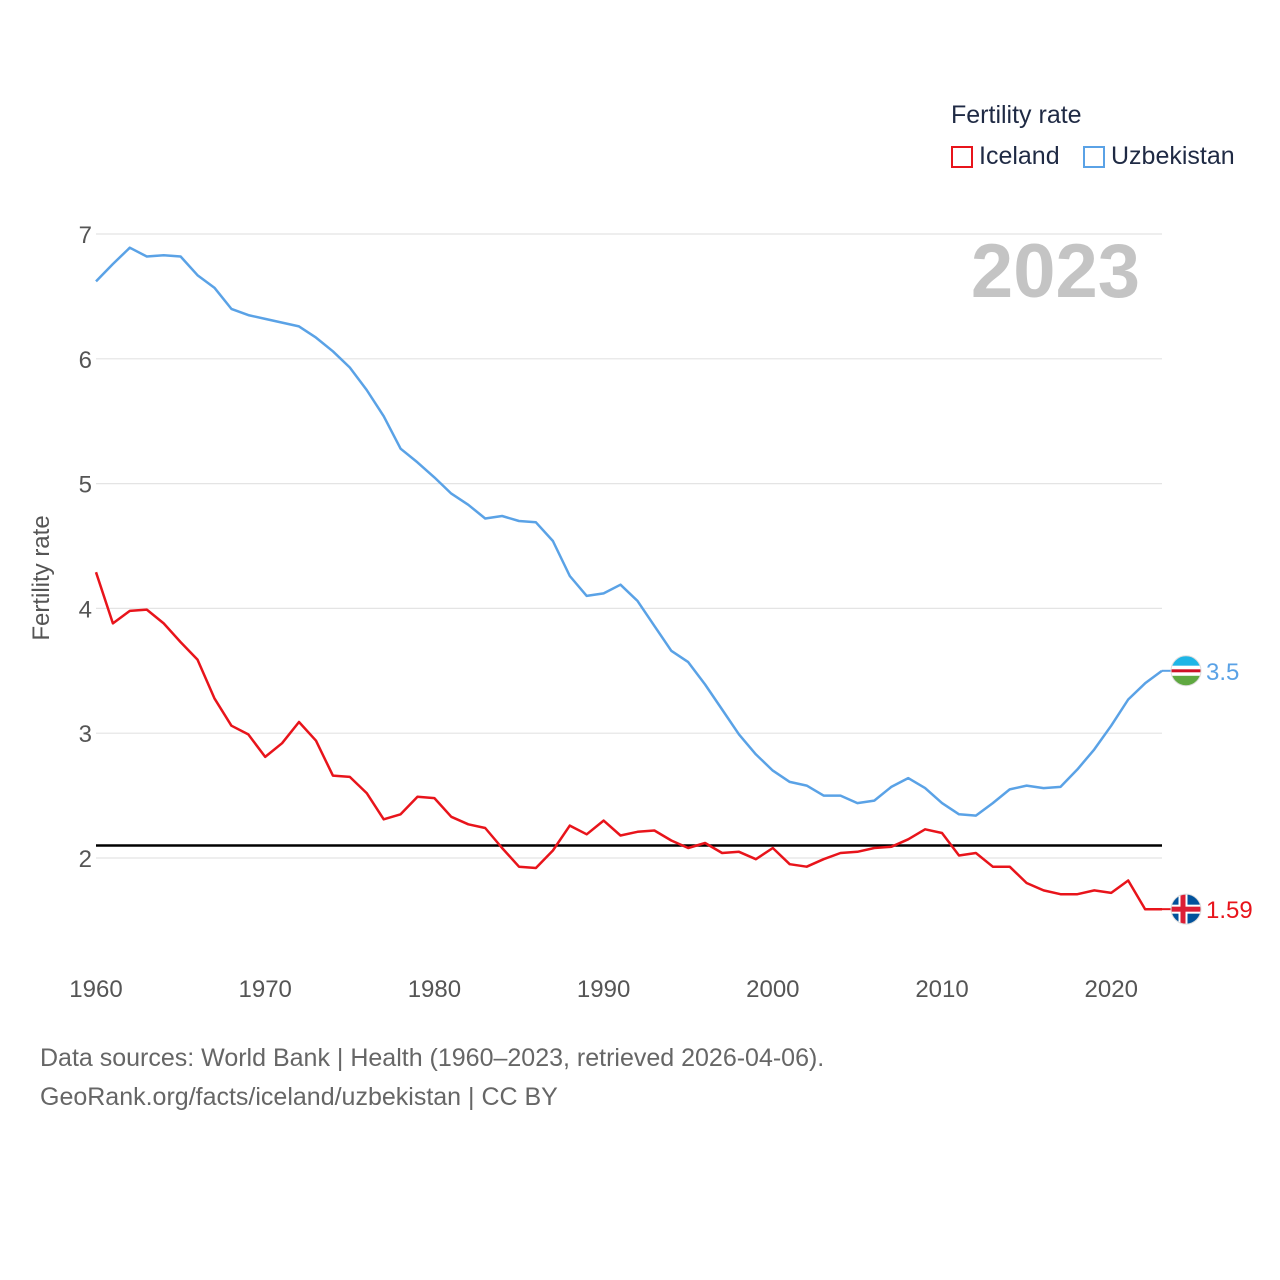 The image size is (1280, 1280). What do you see at coordinates (772, 989) in the screenshot?
I see `x-tick-label-2000: 2000` at bounding box center [772, 989].